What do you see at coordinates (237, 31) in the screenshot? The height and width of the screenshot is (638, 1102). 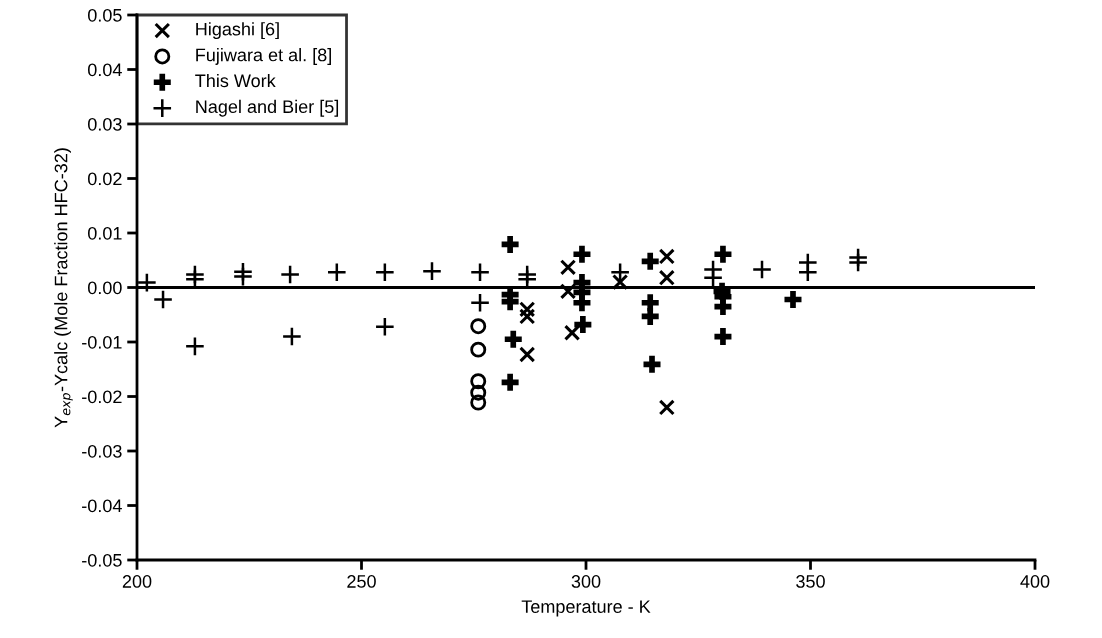 I see `legend-label: Higashi [6]` at bounding box center [237, 31].